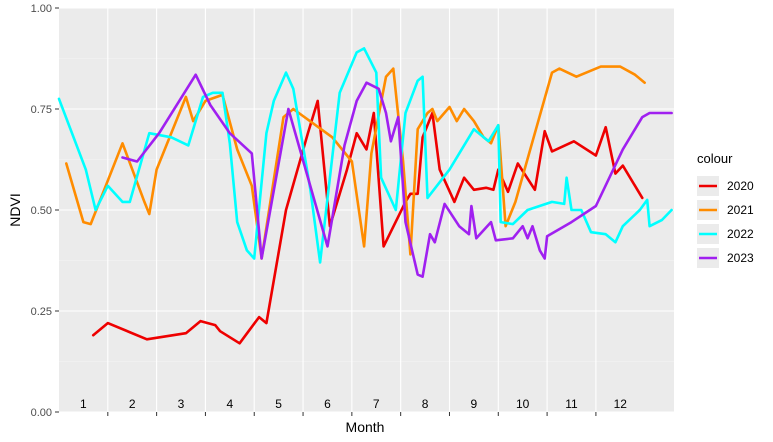  Describe the element at coordinates (523, 404) in the screenshot. I see `month-label: 10` at that location.